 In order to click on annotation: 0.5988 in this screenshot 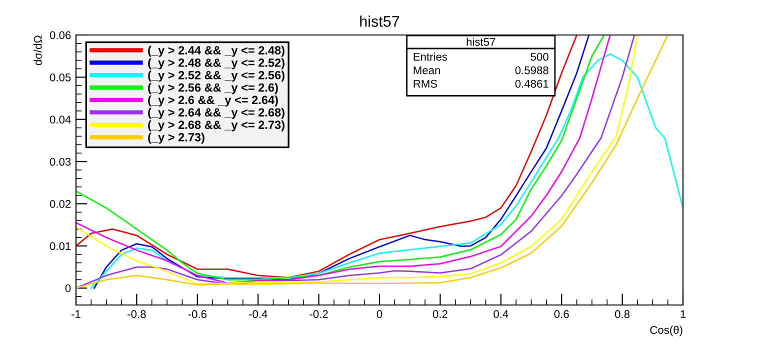, I will do `click(531, 70)`.